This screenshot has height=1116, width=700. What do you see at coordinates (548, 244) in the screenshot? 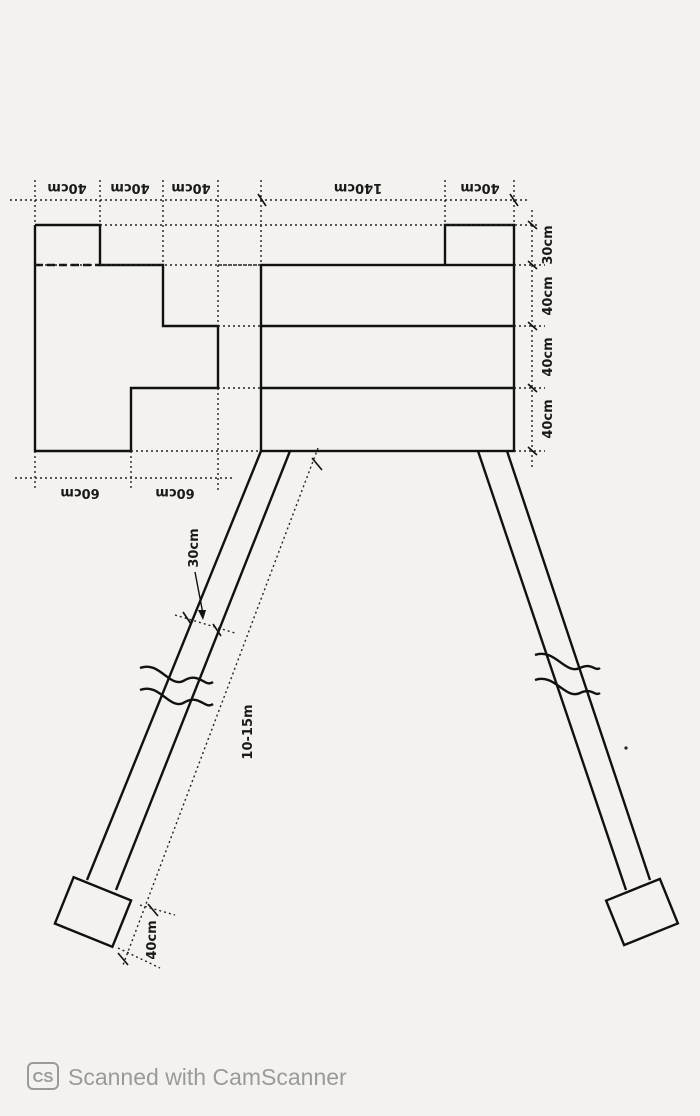
I see `dim-right-30: 30cm` at bounding box center [548, 244].